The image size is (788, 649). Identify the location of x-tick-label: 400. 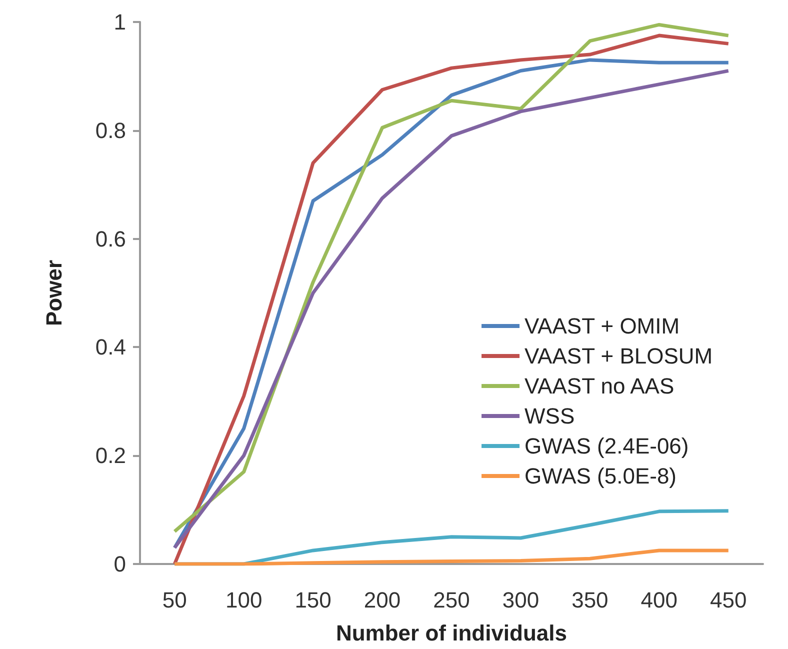
(659, 600).